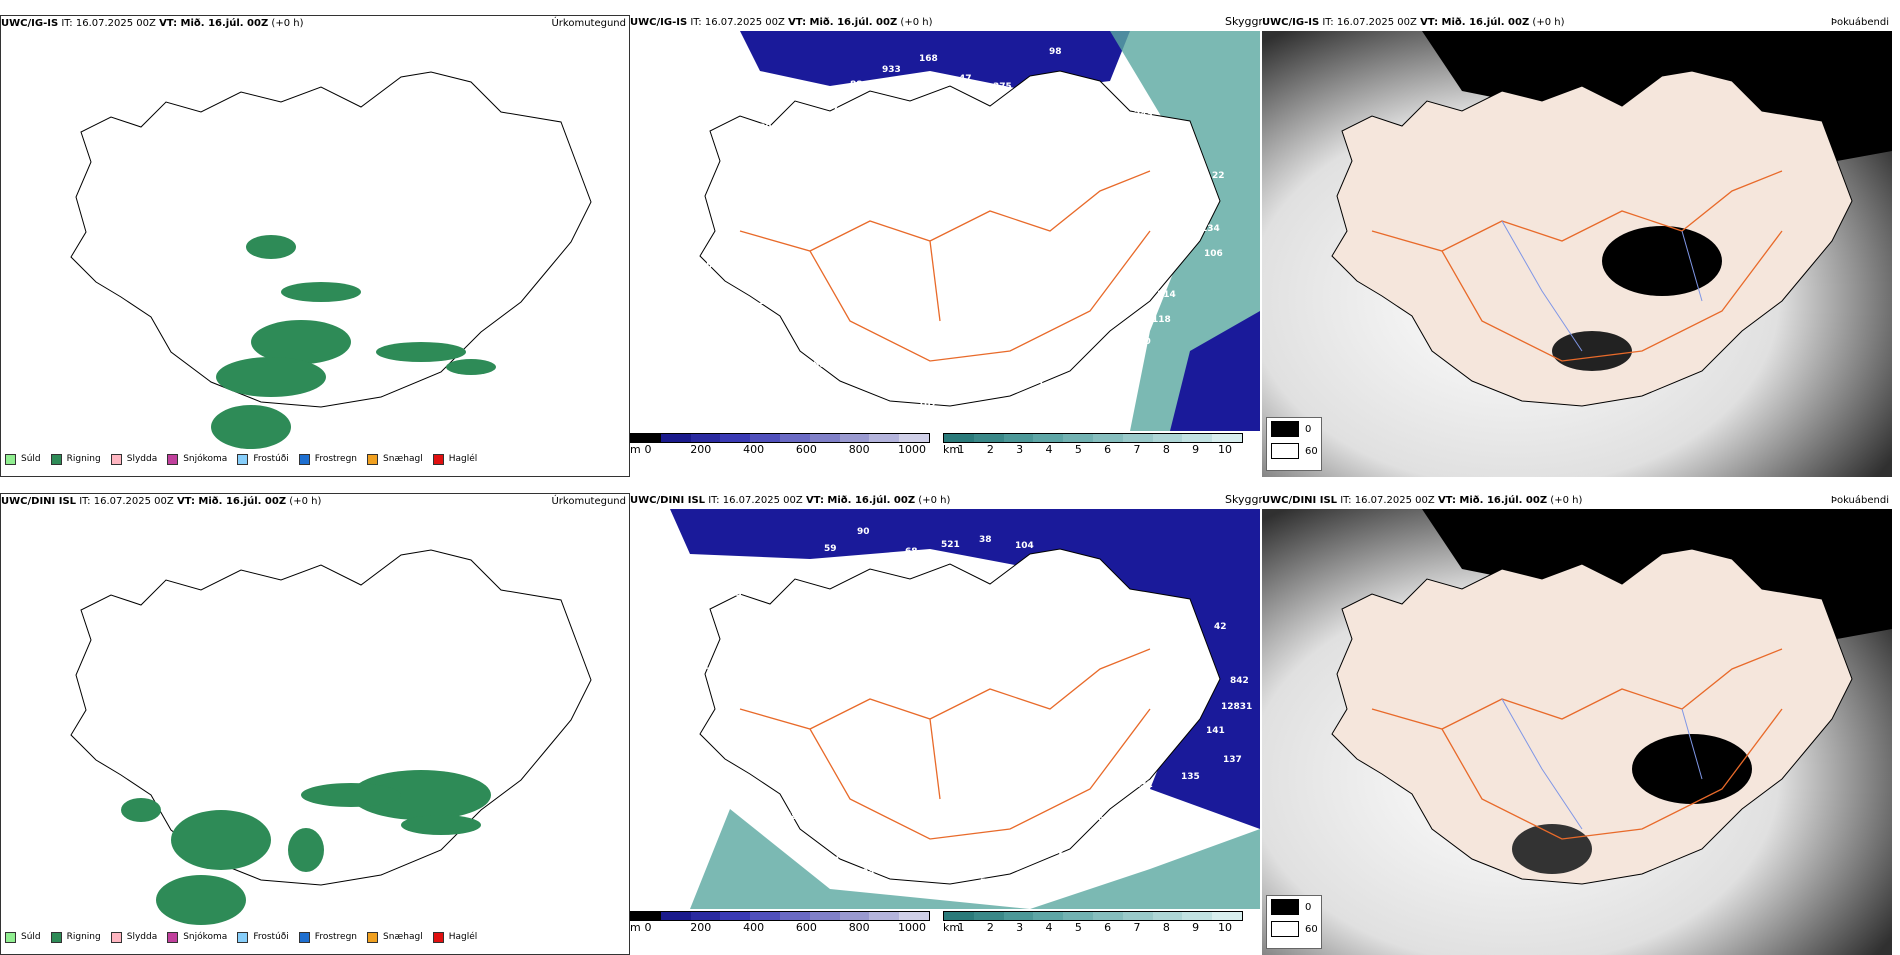 The image size is (1900, 955). Describe the element at coordinates (1024, 546) in the screenshot. I see `visibility-value: 104` at that location.